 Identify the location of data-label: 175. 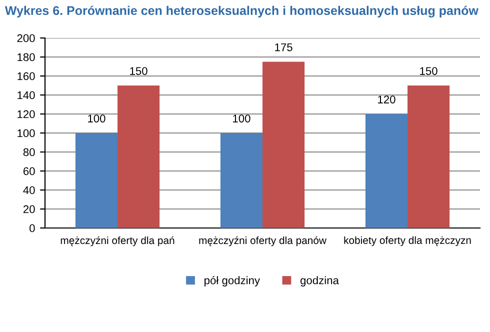
(283, 47).